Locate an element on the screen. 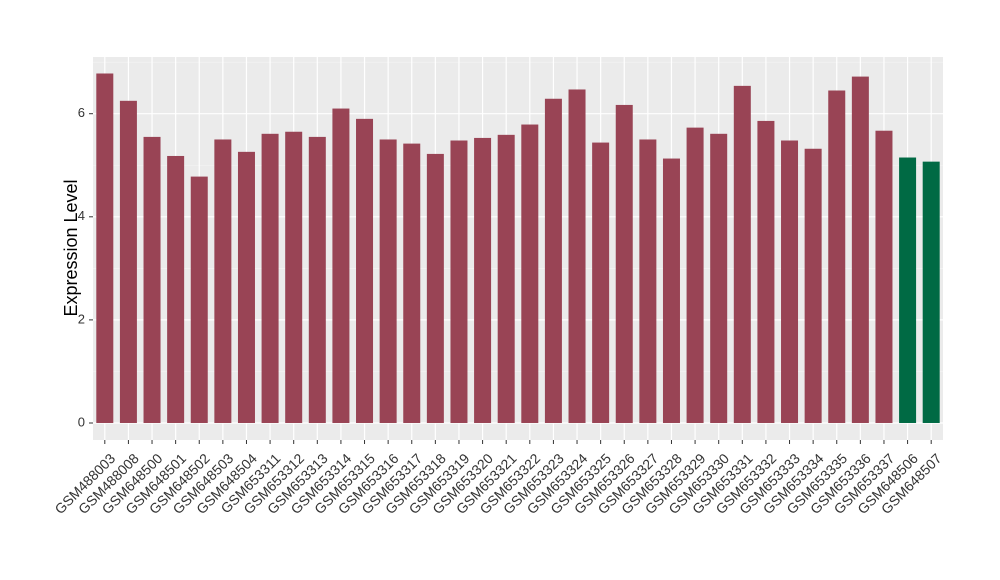 The height and width of the screenshot is (580, 1000). y-tick-label: 4 is located at coordinates (81, 215).